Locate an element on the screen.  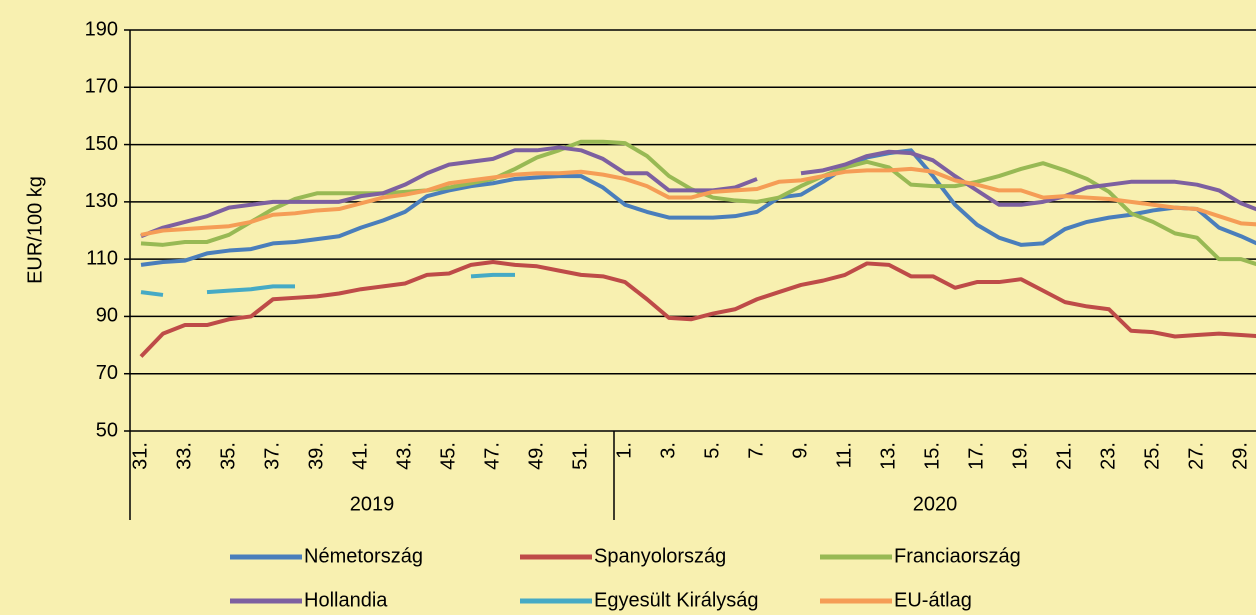
y-tick-label: 170 is located at coordinates (101, 87).